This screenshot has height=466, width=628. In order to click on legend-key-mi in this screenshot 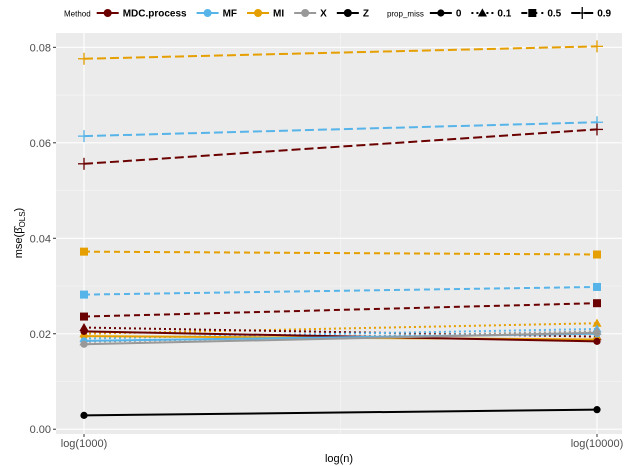, I will do `click(258, 13)`.